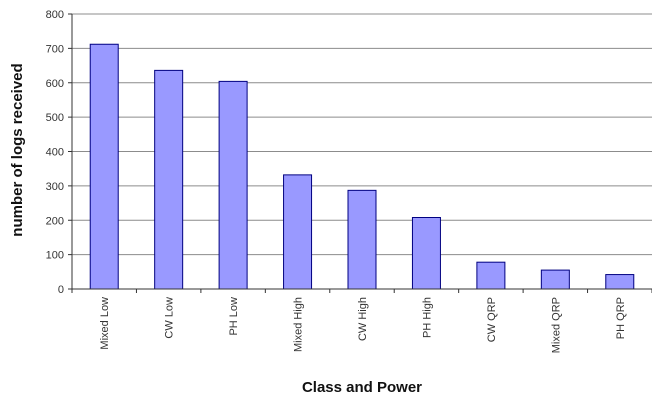 Image resolution: width=652 pixels, height=404 pixels. Describe the element at coordinates (620, 282) in the screenshot. I see `bar-ph-qrp` at that location.